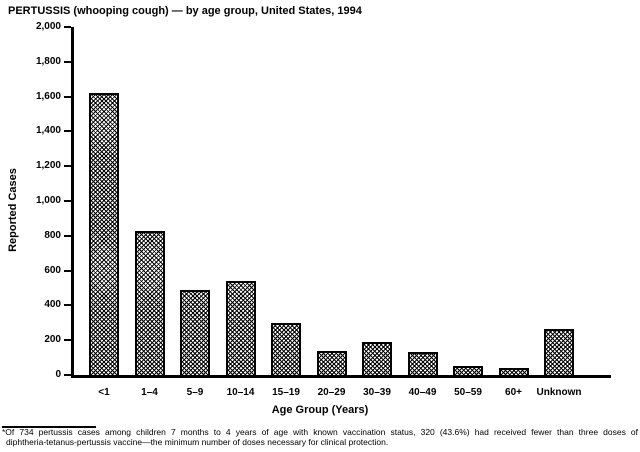 This screenshot has height=452, width=640. I want to click on x-tick-label: 1–4, so click(149, 392).